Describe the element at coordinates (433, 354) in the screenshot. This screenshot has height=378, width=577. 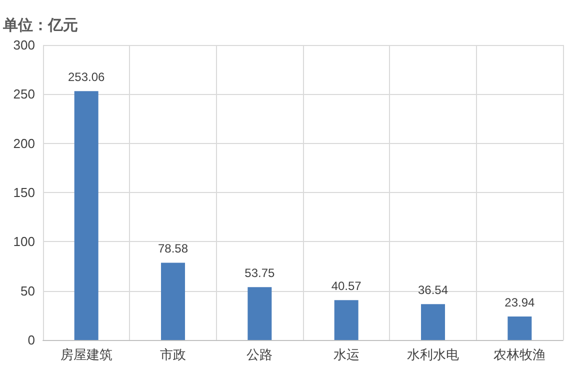
I see `x-tick-label: 水利水电` at that location.